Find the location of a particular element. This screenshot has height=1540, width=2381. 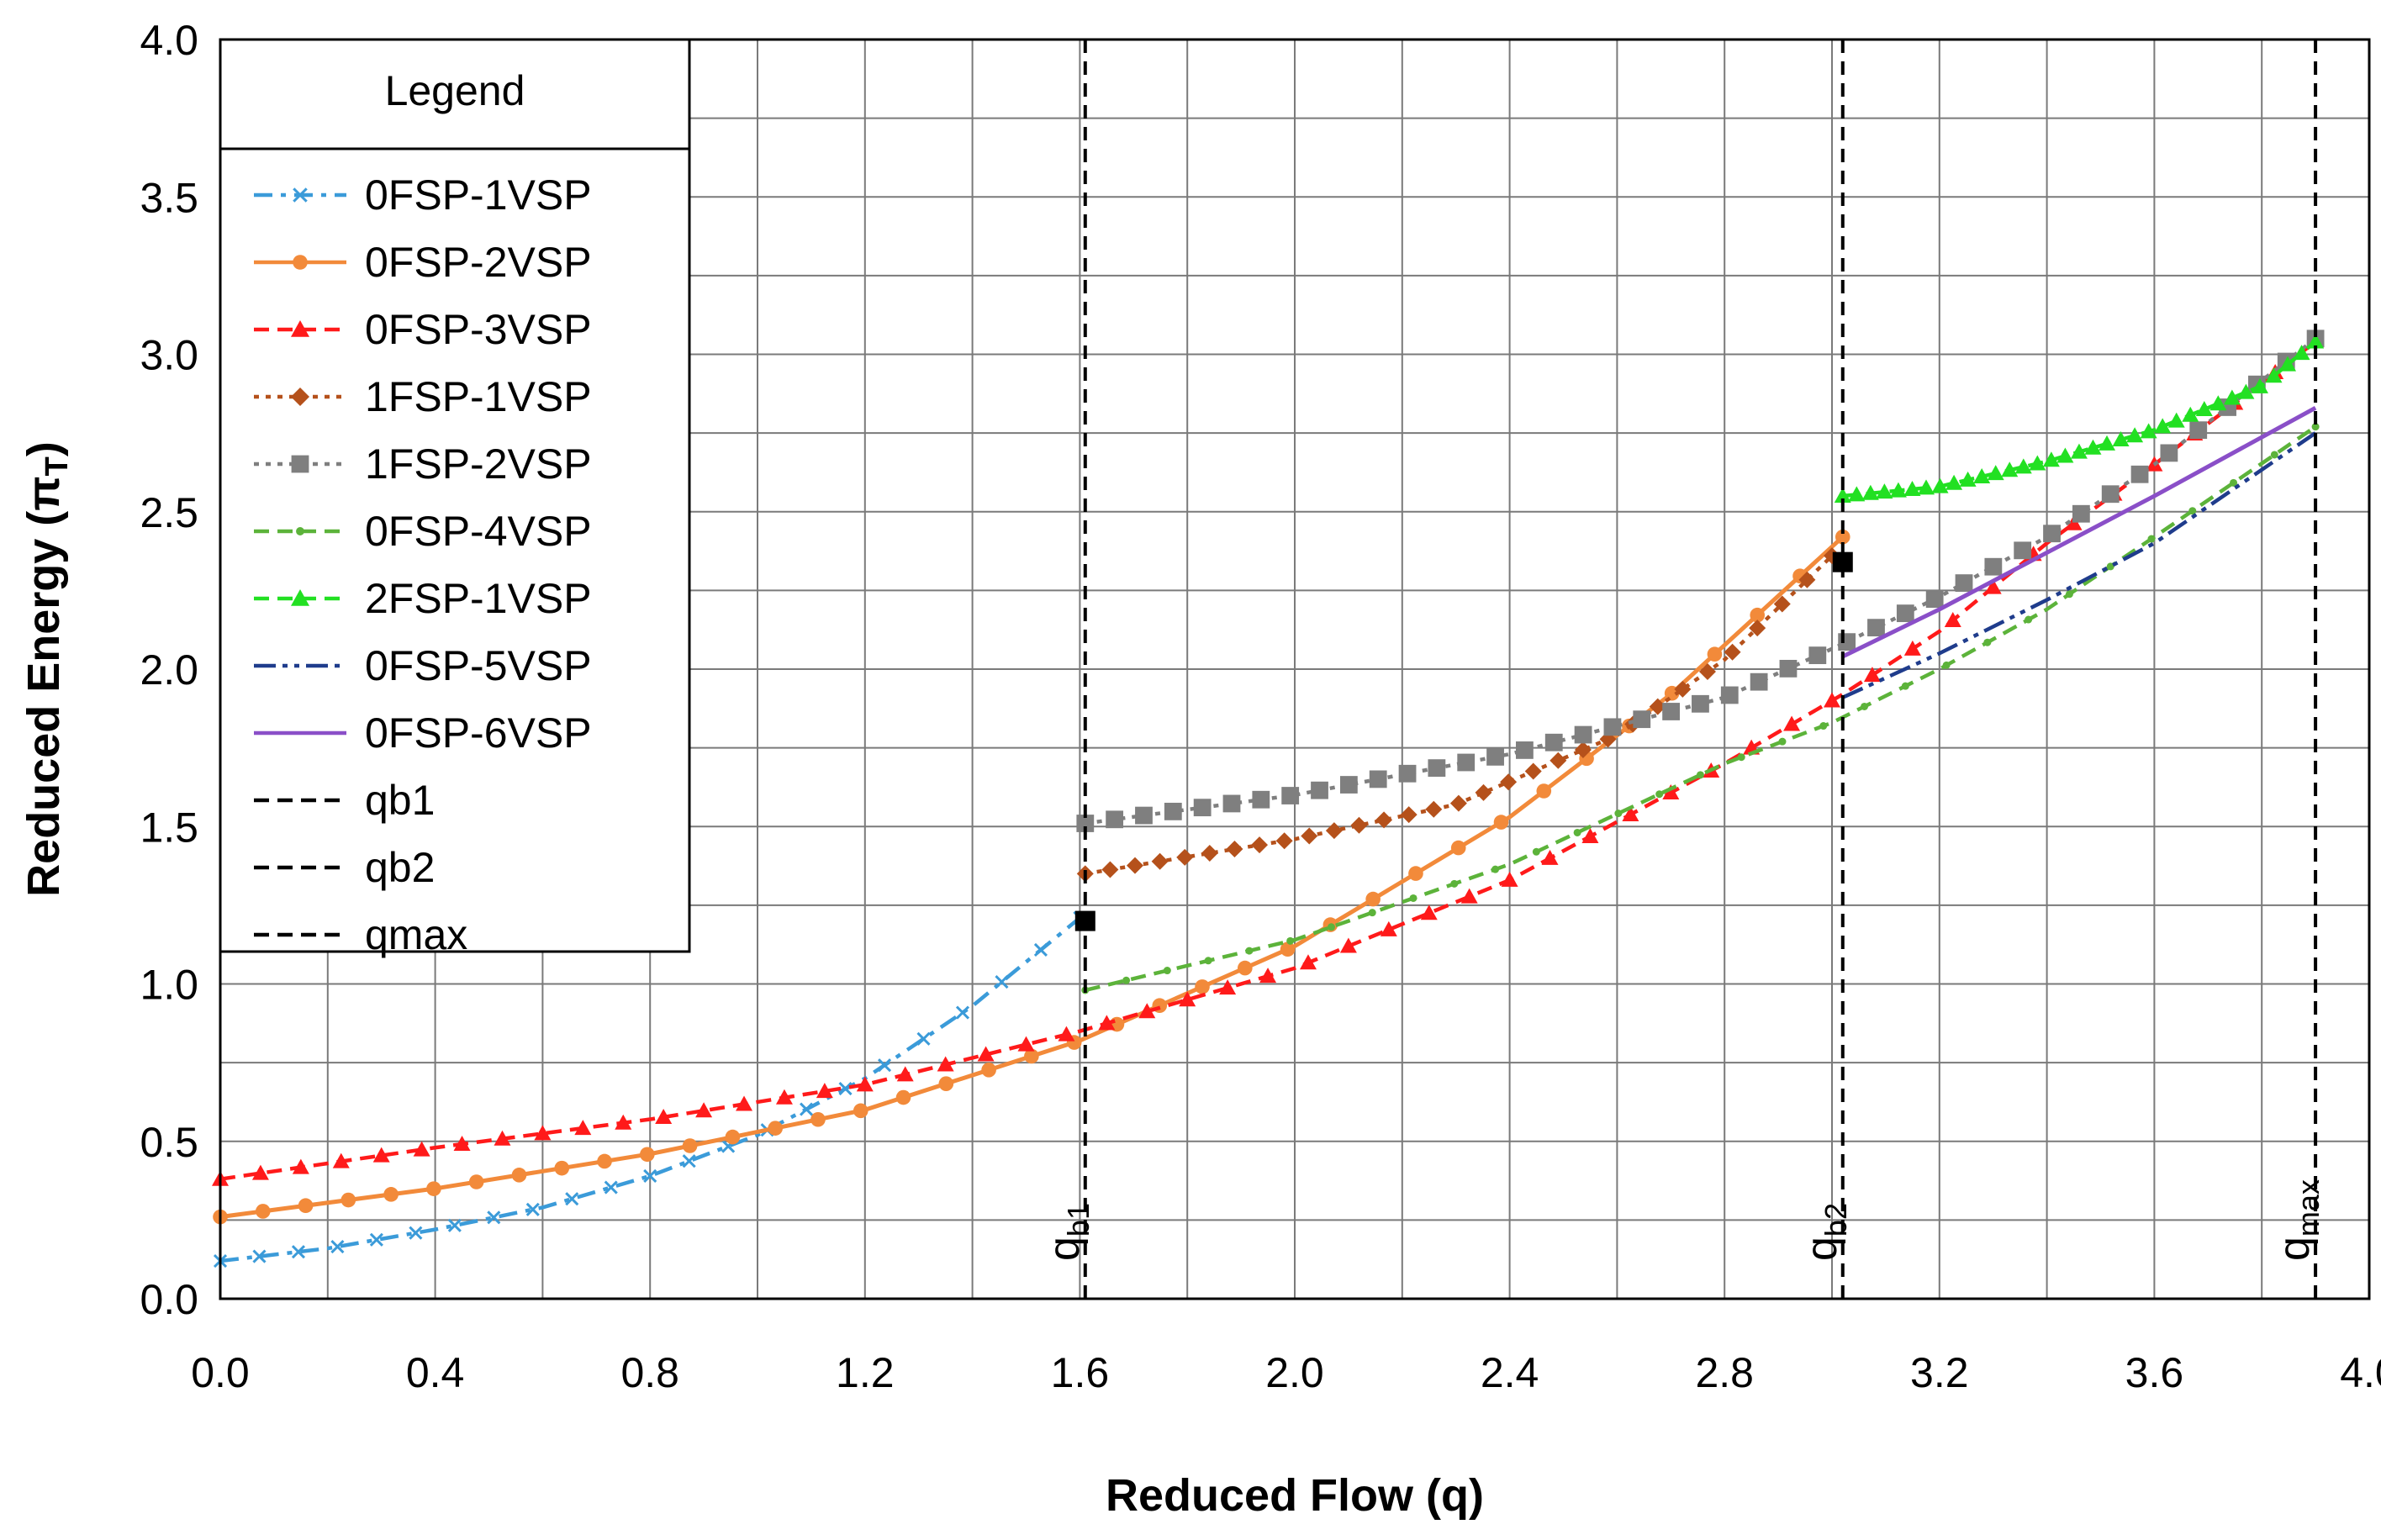

y-tick-label: 4.0 is located at coordinates (169, 40).